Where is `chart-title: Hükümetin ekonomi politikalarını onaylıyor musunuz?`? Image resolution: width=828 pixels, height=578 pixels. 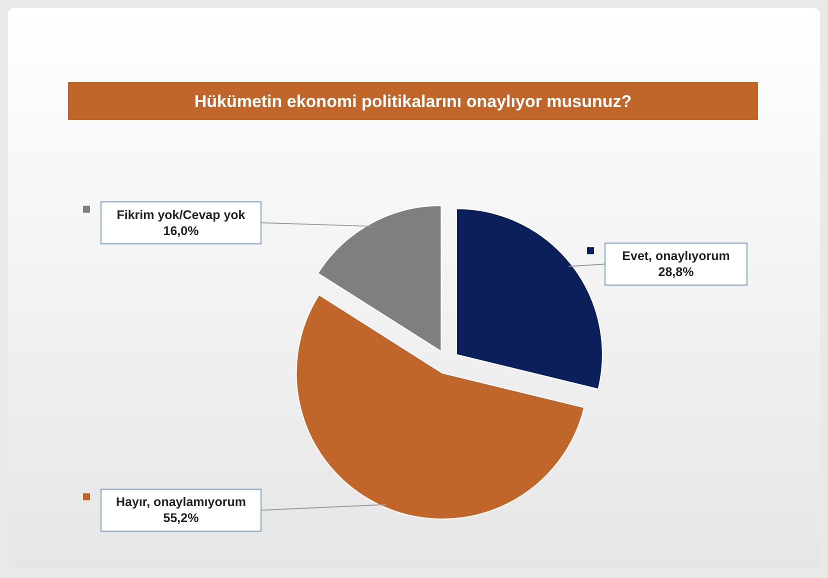
chart-title: Hükümetin ekonomi politikalarını onaylıyor musunuz? is located at coordinates (413, 101).